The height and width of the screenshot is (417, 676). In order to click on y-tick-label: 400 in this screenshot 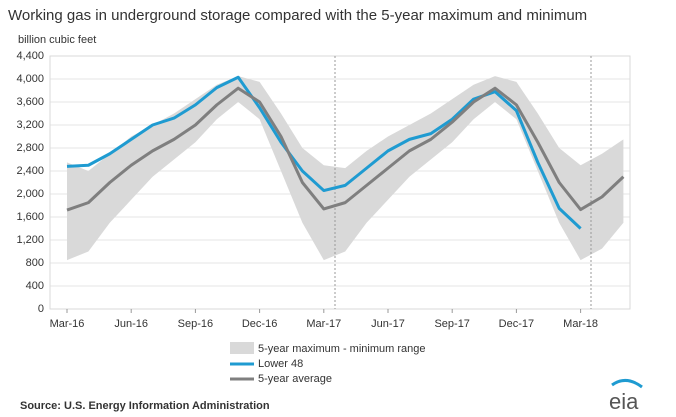, I will do `click(35, 286)`.